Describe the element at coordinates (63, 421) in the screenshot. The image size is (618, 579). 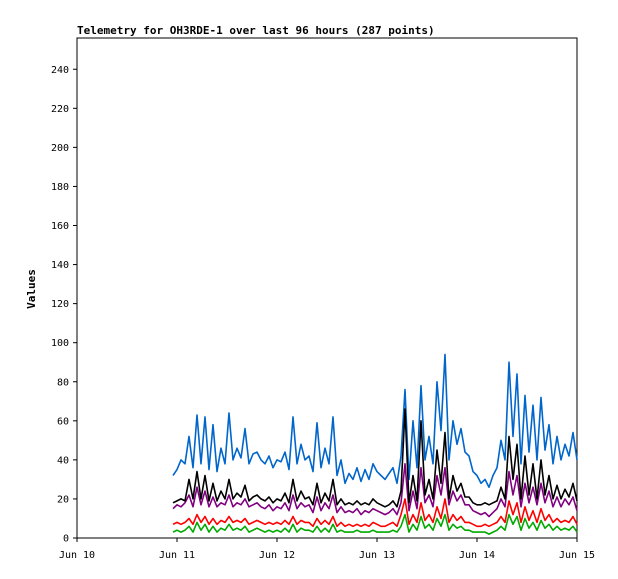
I see `y-tick-label: 60` at that location.